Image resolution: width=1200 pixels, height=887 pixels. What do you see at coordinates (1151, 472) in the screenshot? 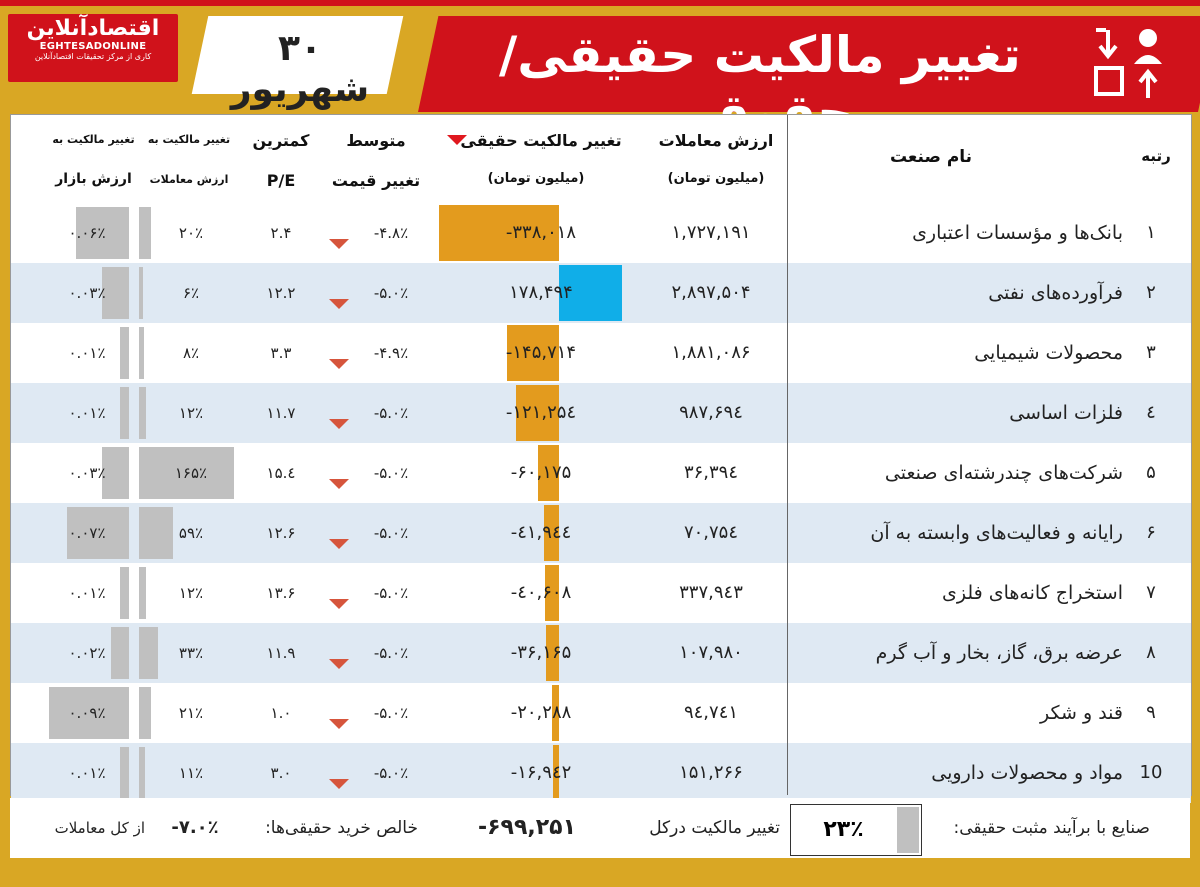
I see `rank-cell: ۵` at bounding box center [1151, 472].